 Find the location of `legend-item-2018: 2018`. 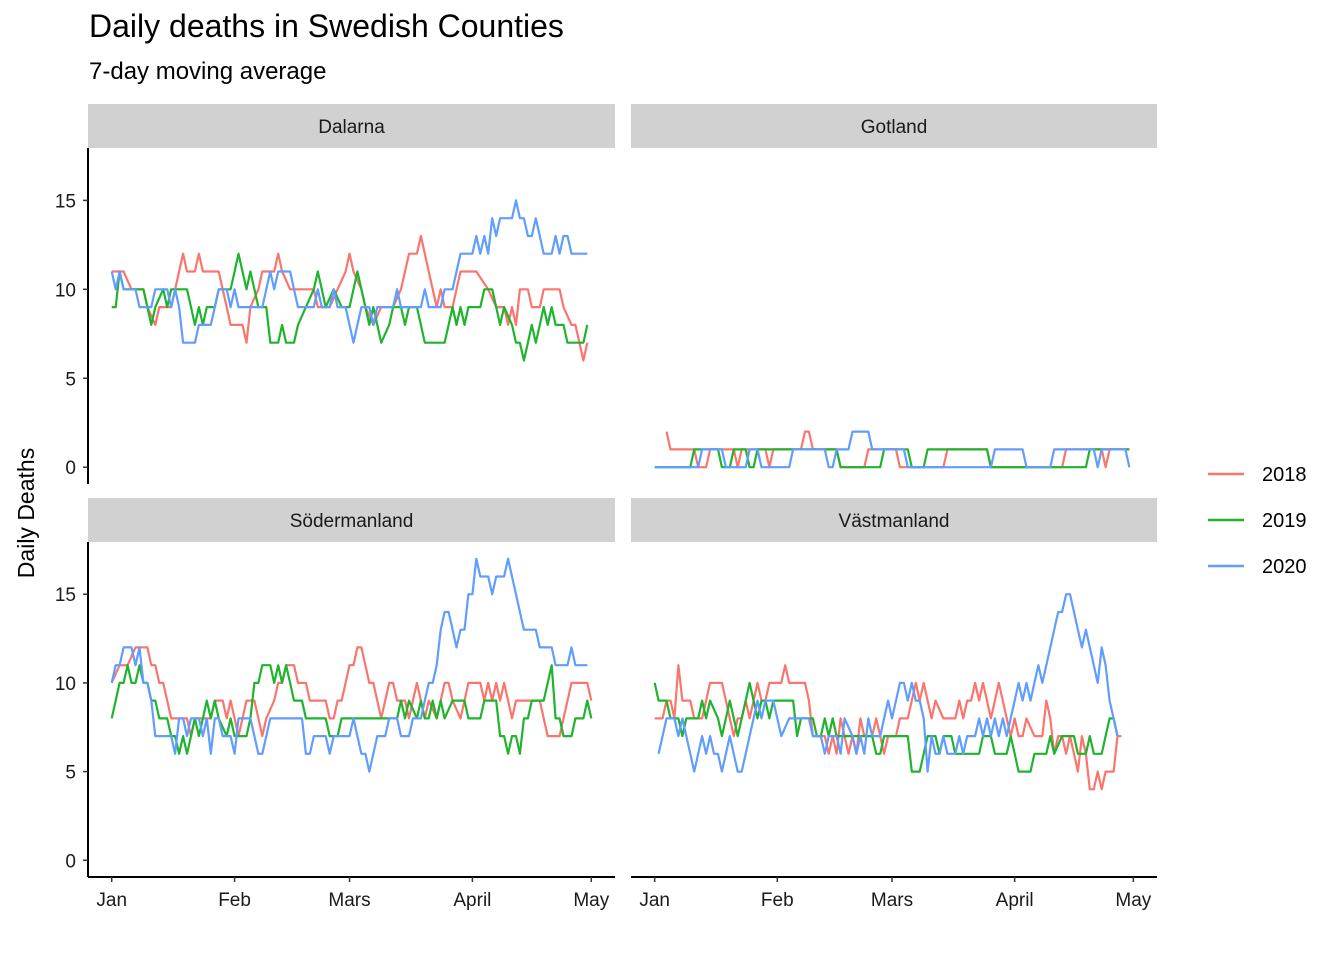

legend-item-2018: 2018 is located at coordinates (1257, 475).